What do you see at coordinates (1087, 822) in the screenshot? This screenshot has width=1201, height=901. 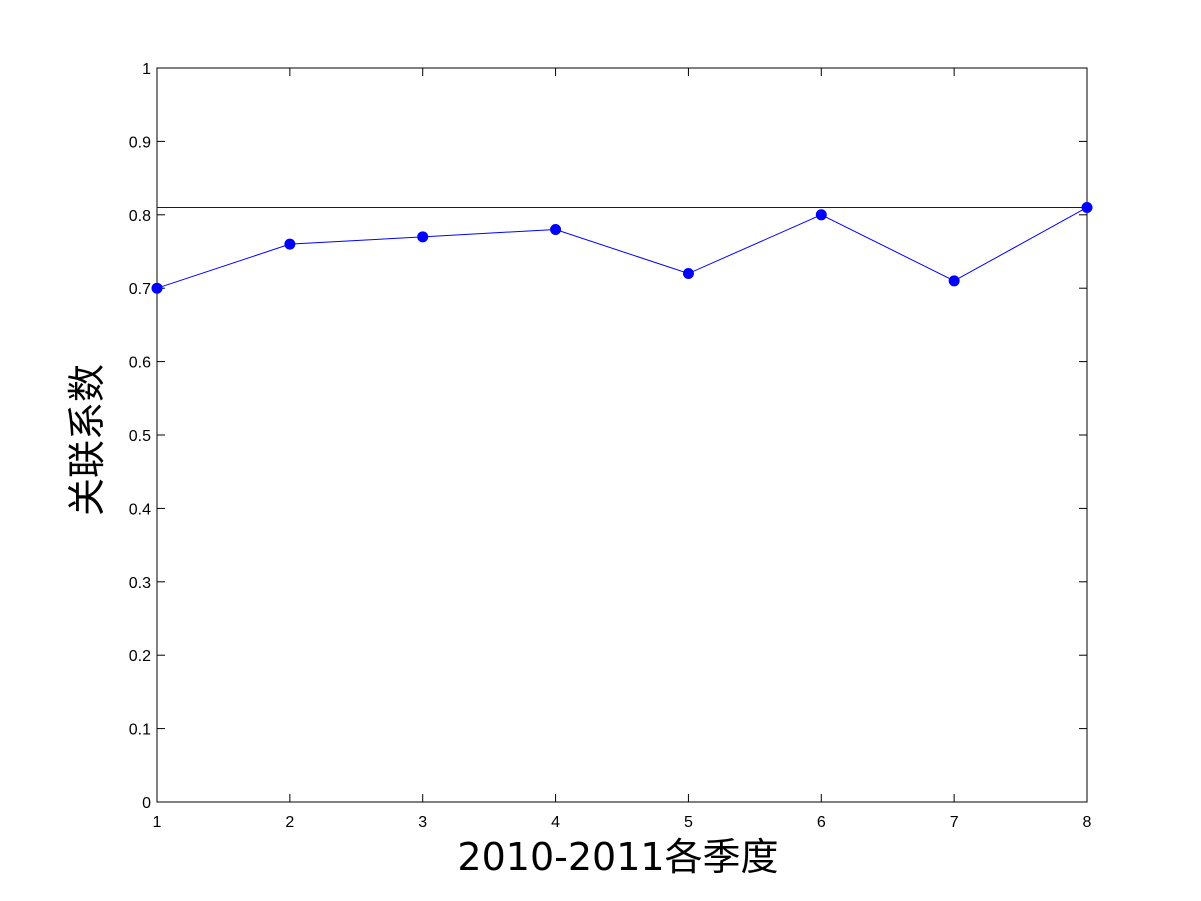 I see `x-tick-label: 8` at bounding box center [1087, 822].